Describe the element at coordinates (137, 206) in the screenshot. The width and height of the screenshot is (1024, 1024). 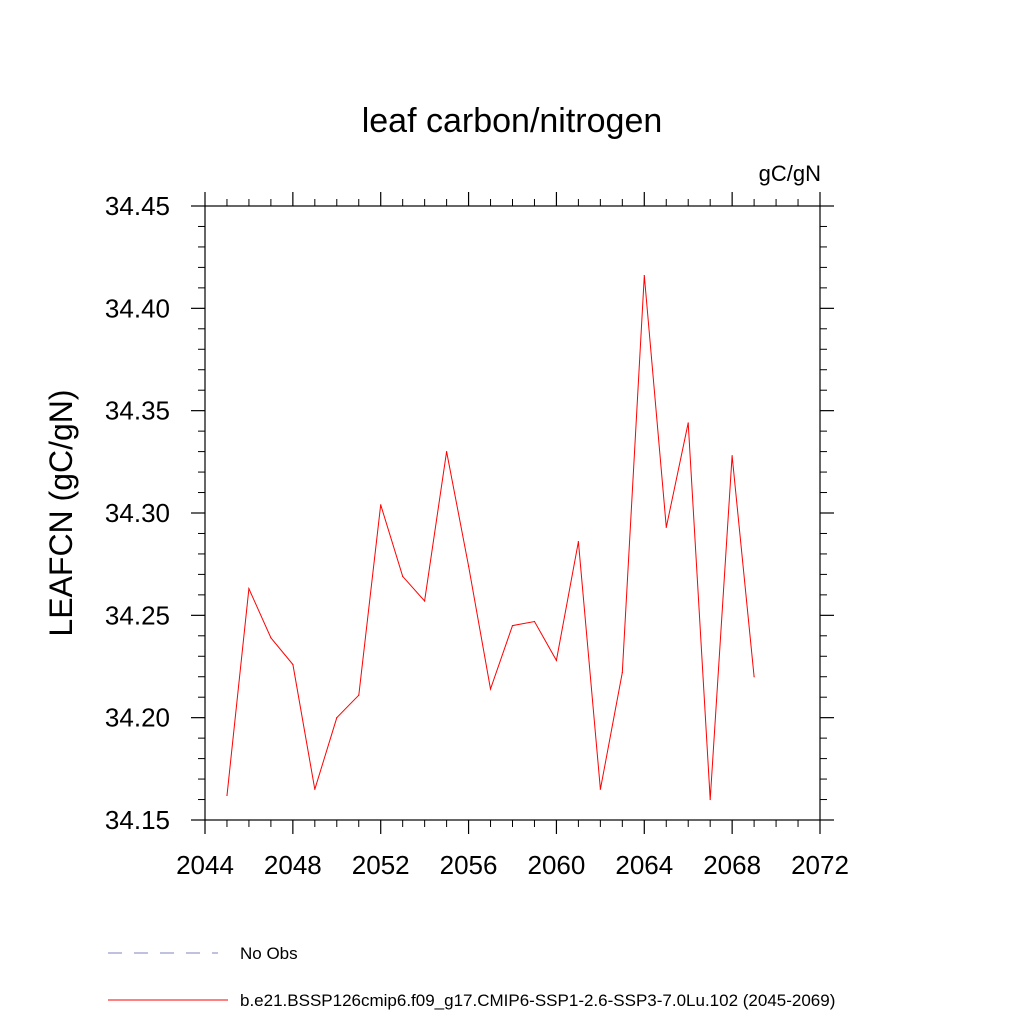
I see `y-tick-label: 34.45` at that location.